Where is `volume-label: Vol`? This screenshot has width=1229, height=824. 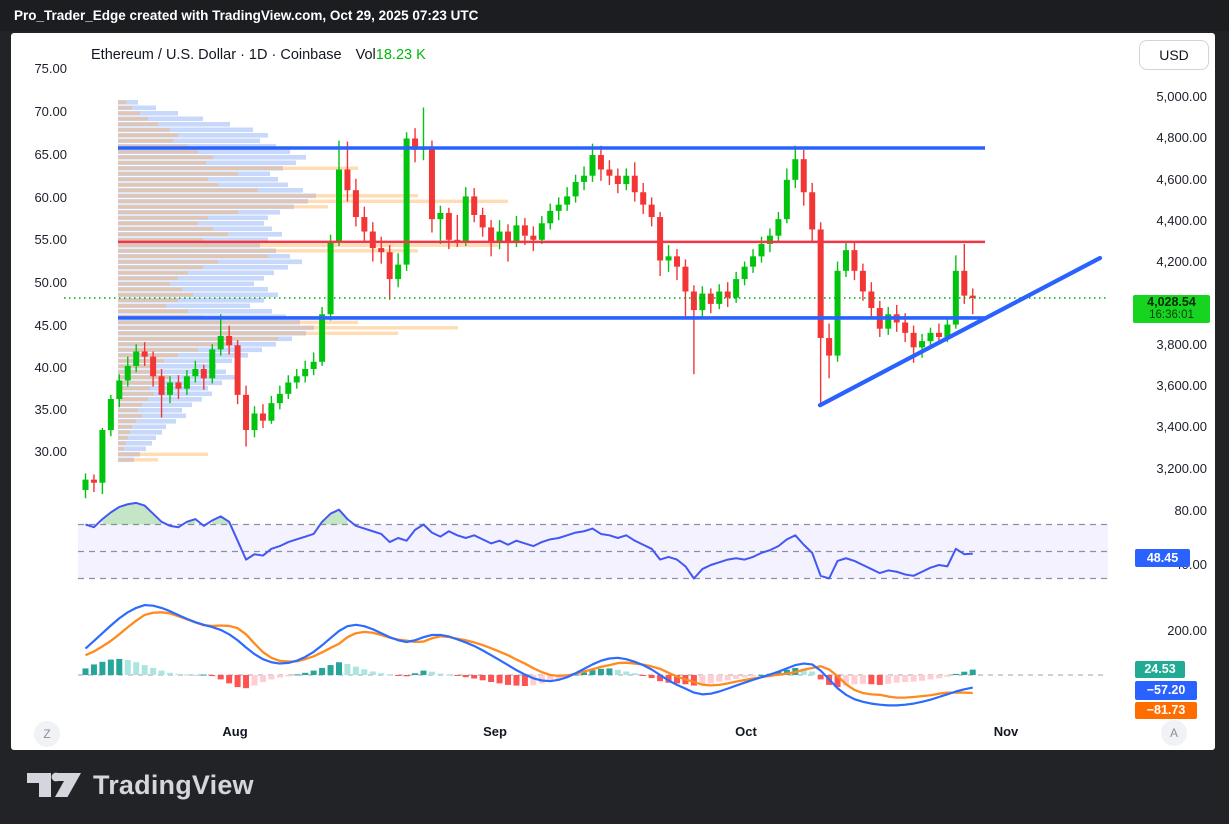
volume-label: Vol is located at coordinates (365, 55).